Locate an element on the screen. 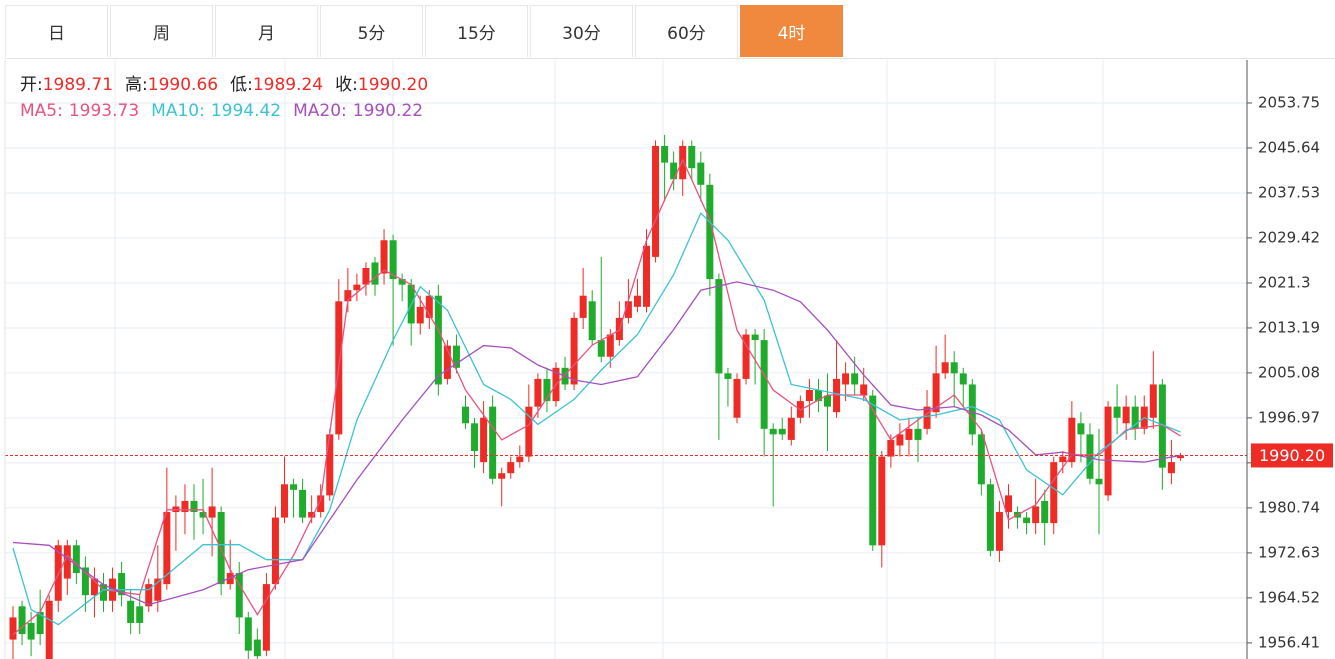 The image size is (1335, 659). legend-item: MA10: 1994.42 is located at coordinates (216, 111).